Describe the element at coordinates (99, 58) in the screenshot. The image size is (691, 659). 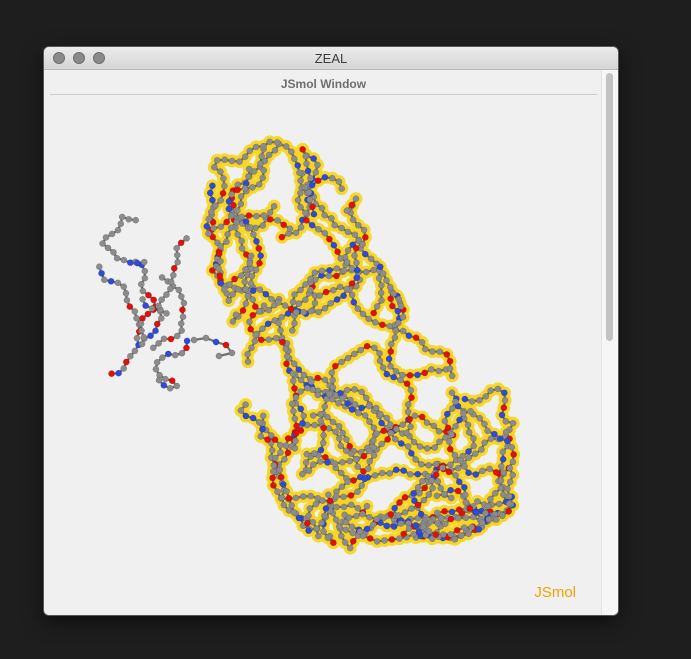
I see `maximize-button` at that location.